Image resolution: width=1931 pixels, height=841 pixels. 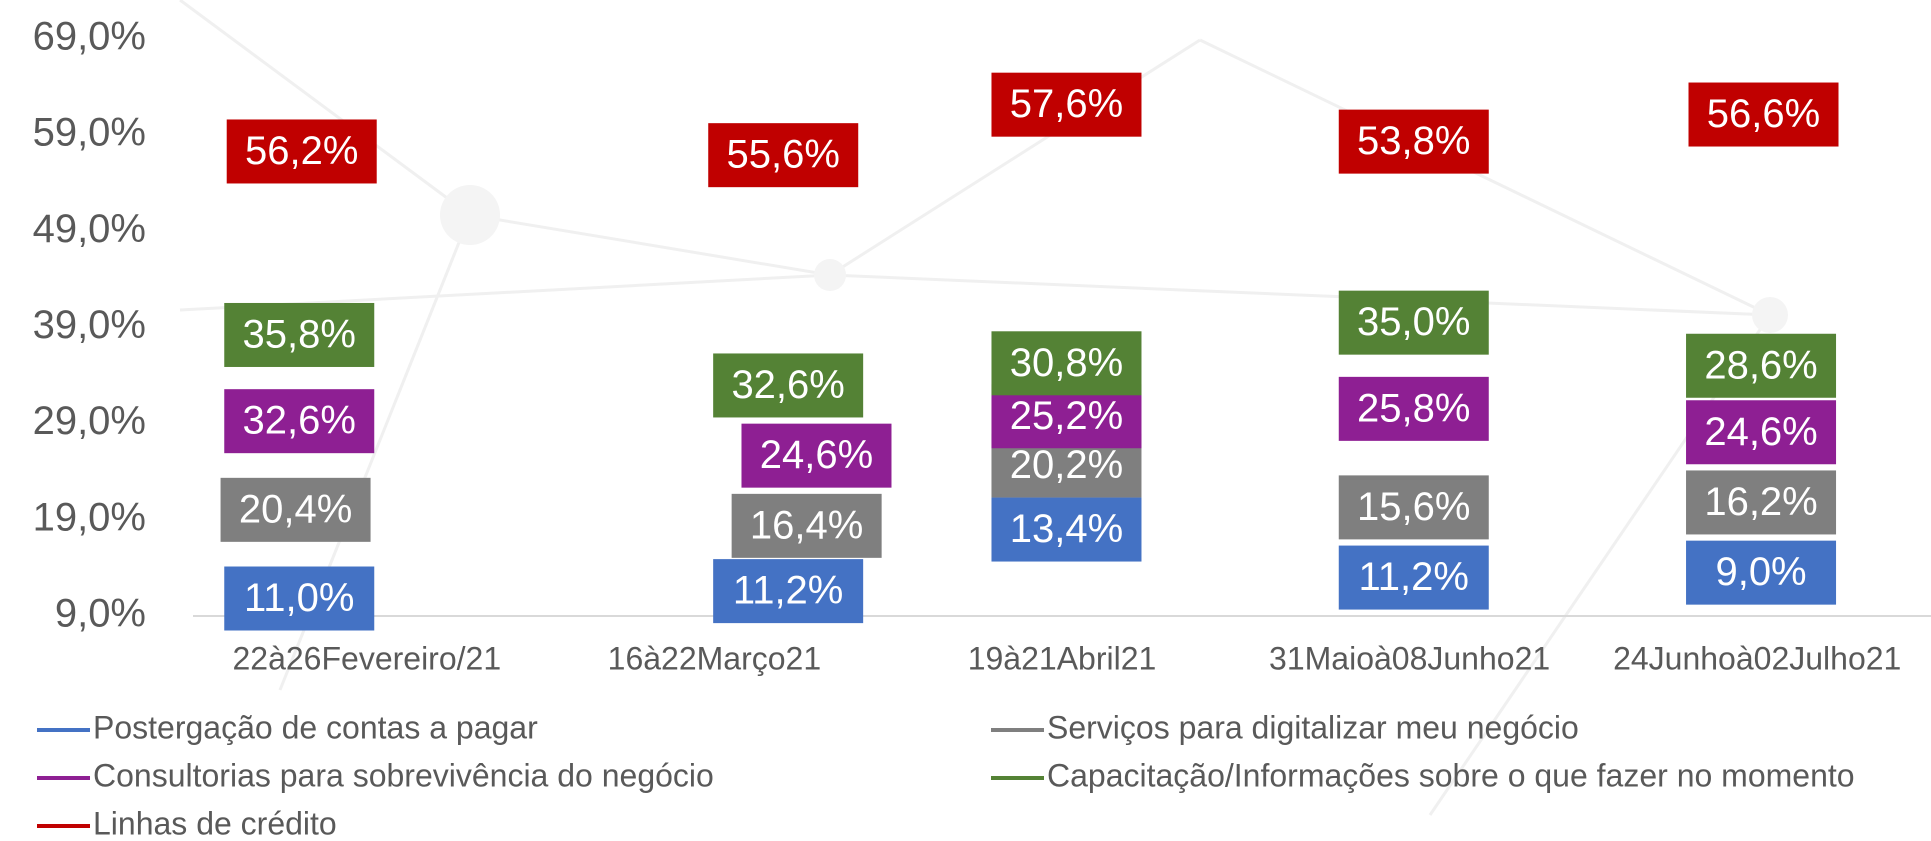 What do you see at coordinates (89, 325) in the screenshot?
I see `y-tick-label: 39,0%` at bounding box center [89, 325].